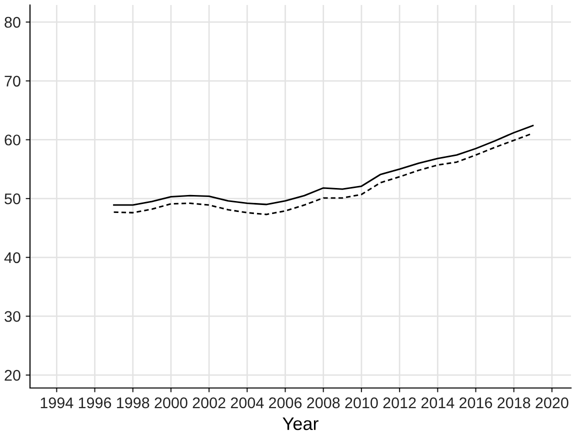  I want to click on y-tick-label: 50, so click(12, 198).